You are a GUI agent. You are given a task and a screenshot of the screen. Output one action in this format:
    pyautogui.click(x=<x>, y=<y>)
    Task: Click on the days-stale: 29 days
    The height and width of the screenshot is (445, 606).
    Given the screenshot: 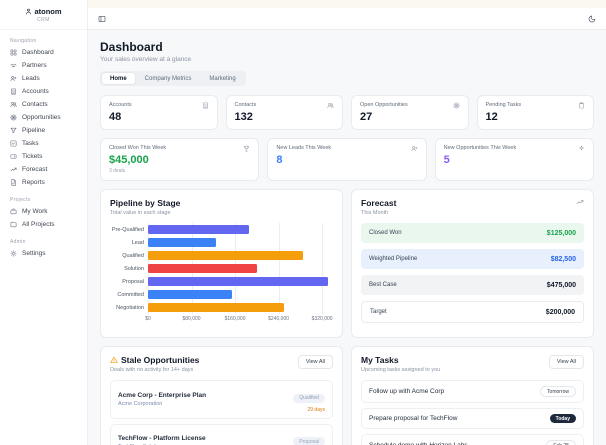 What is the action you would take?
    pyautogui.click(x=316, y=409)
    